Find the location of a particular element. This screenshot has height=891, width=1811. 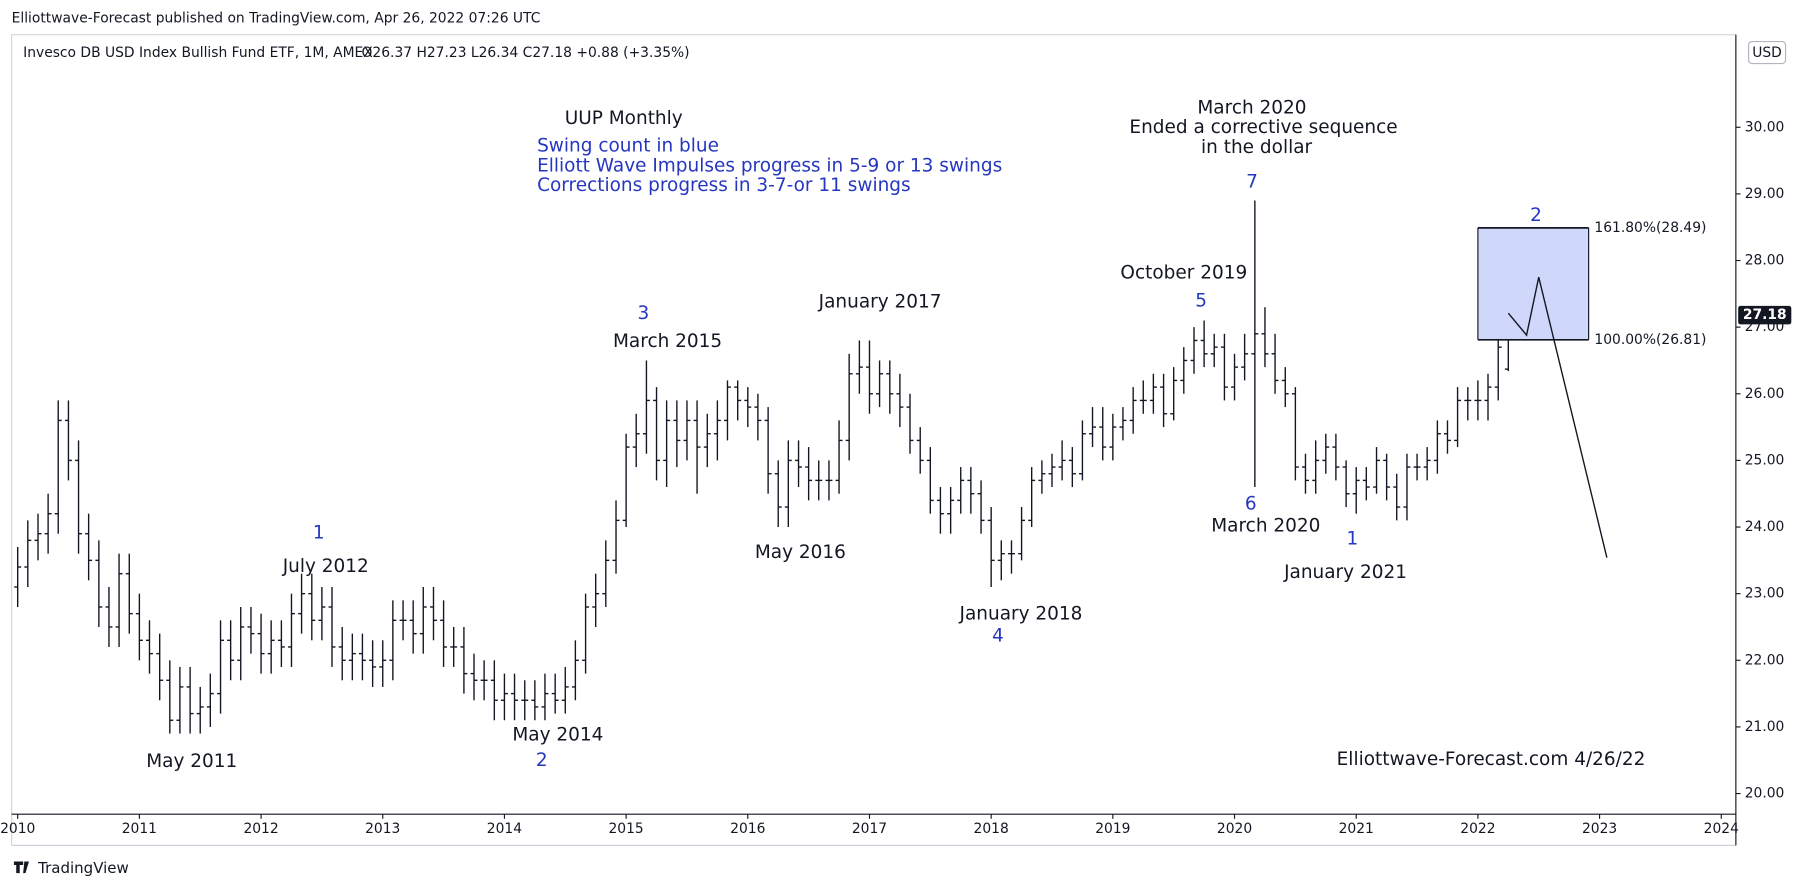

annotation: Swing count in blue is located at coordinates (628, 146).